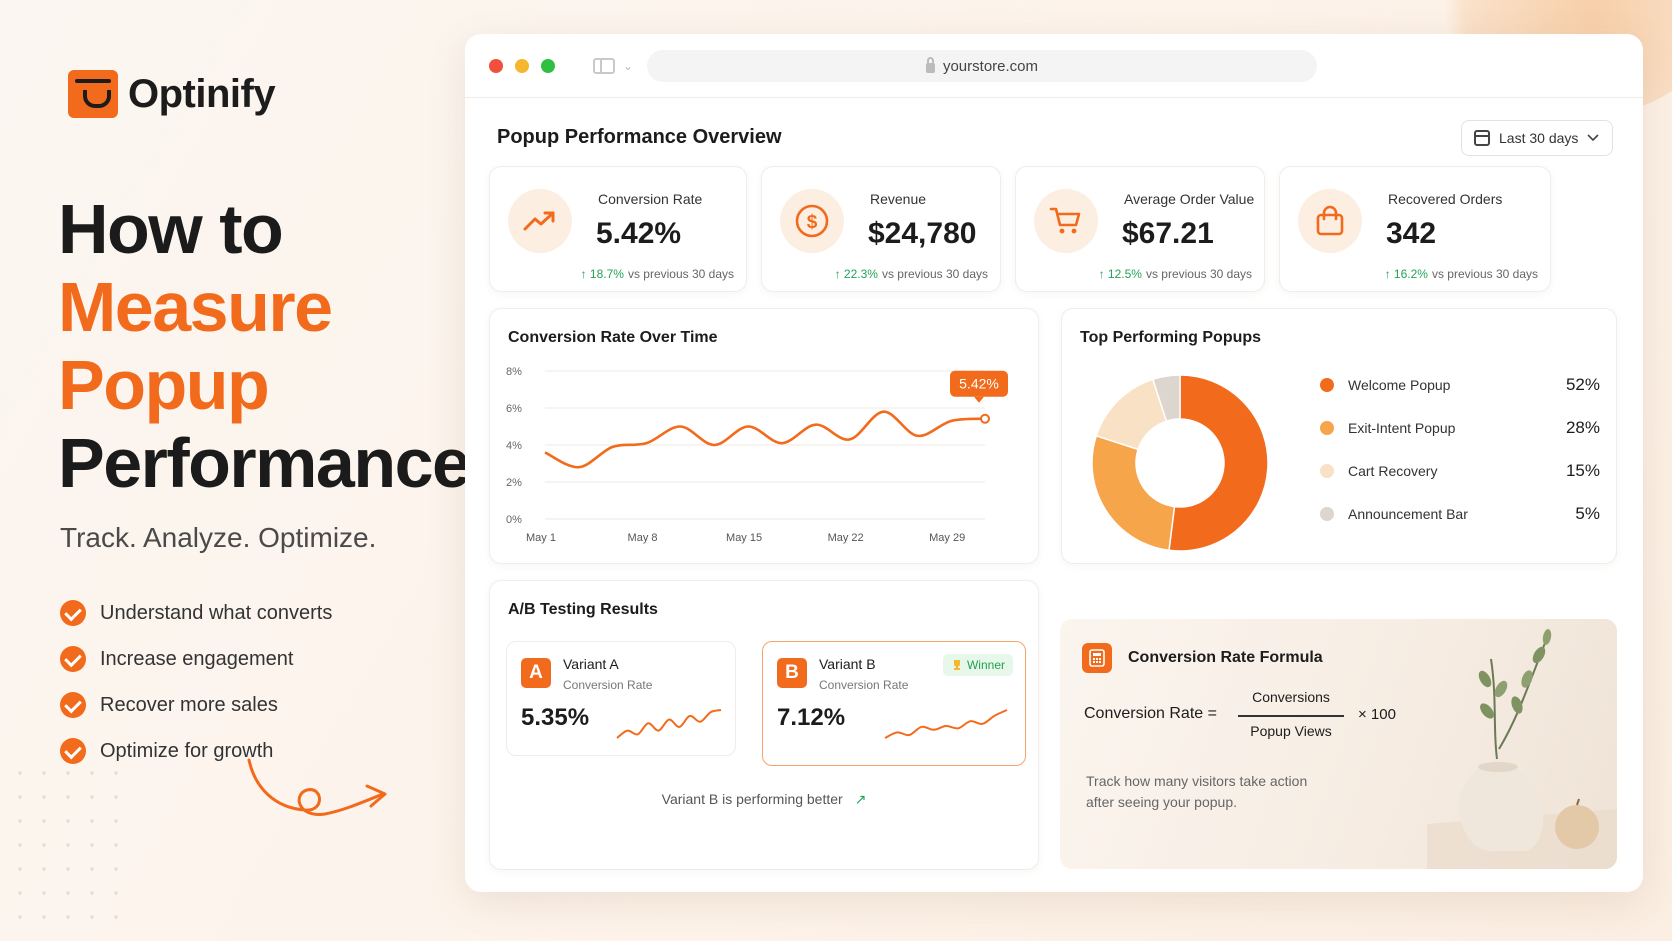  What do you see at coordinates (591, 664) in the screenshot?
I see `variant-name: Variant A` at bounding box center [591, 664].